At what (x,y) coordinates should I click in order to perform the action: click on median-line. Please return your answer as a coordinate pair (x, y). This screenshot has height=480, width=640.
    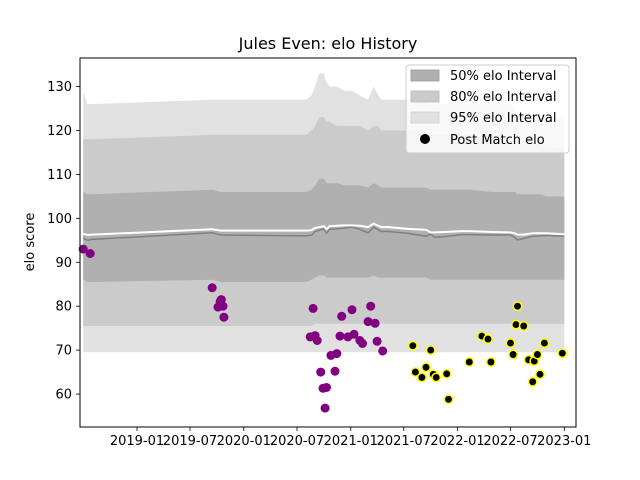
    Looking at the image, I should click on (323, 229).